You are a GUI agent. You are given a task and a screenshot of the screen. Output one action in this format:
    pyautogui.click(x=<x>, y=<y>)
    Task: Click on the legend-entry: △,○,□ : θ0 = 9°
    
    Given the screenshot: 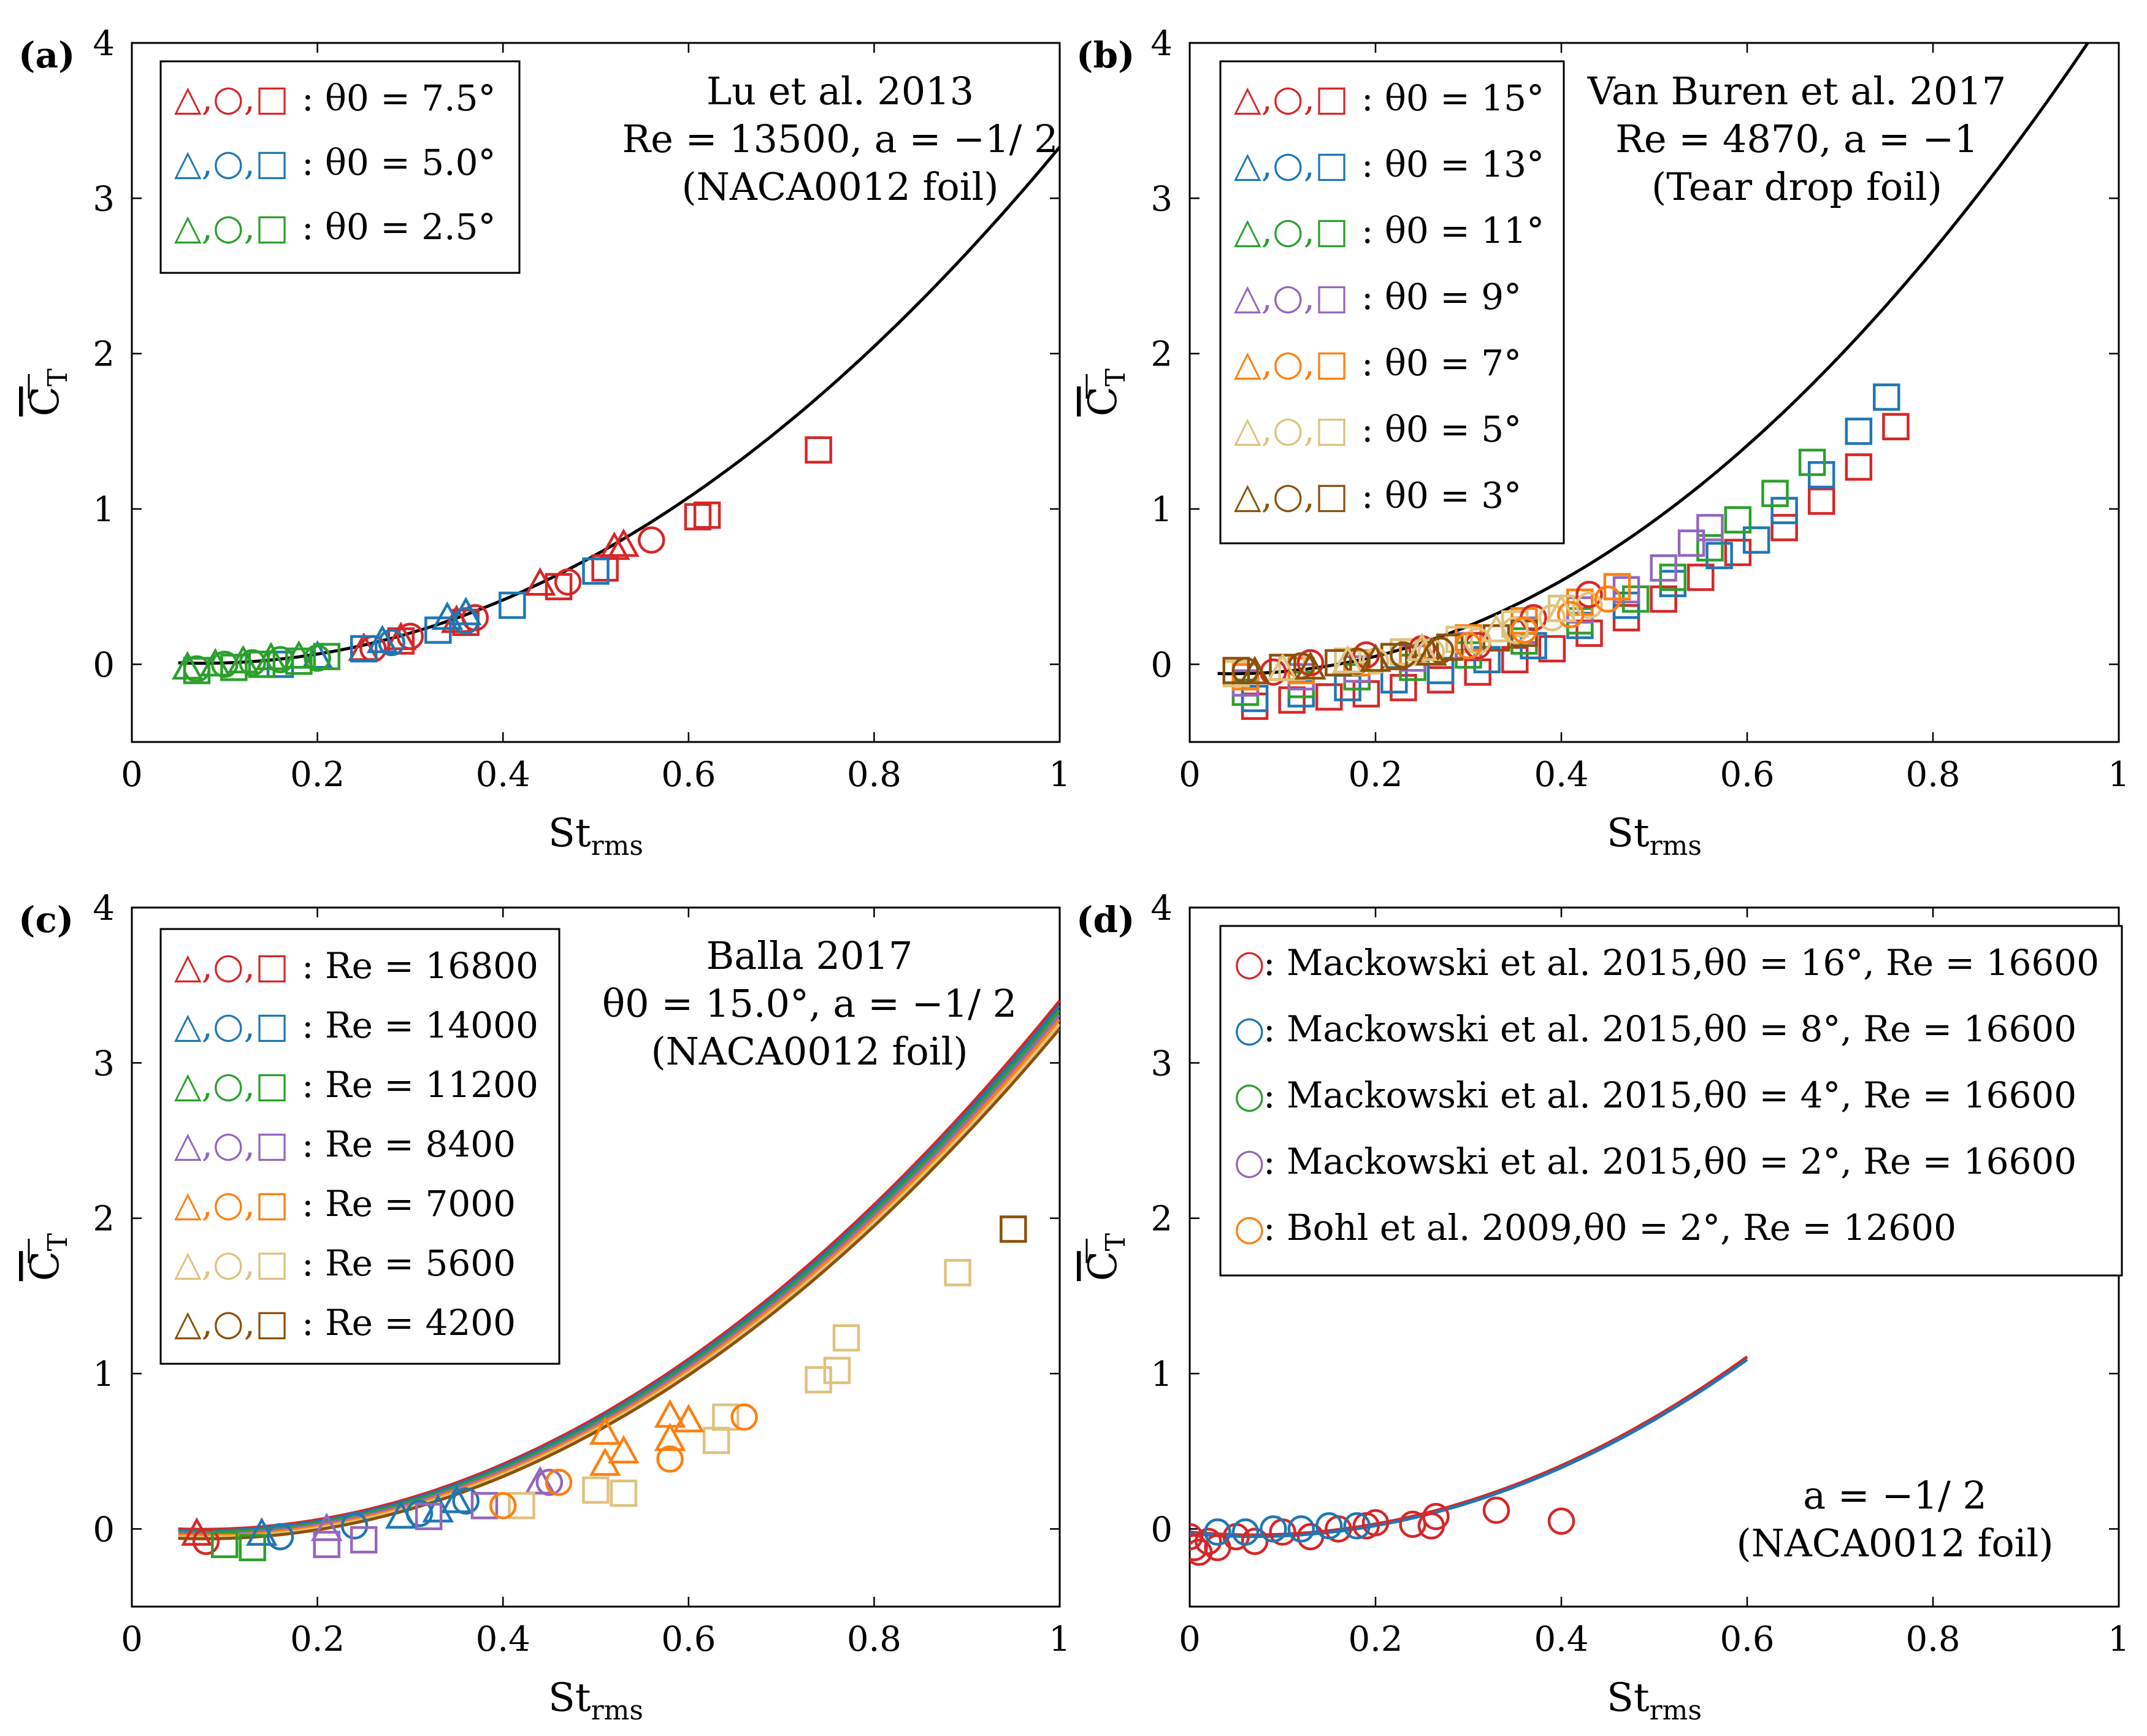 What is the action you would take?
    pyautogui.click(x=1377, y=297)
    